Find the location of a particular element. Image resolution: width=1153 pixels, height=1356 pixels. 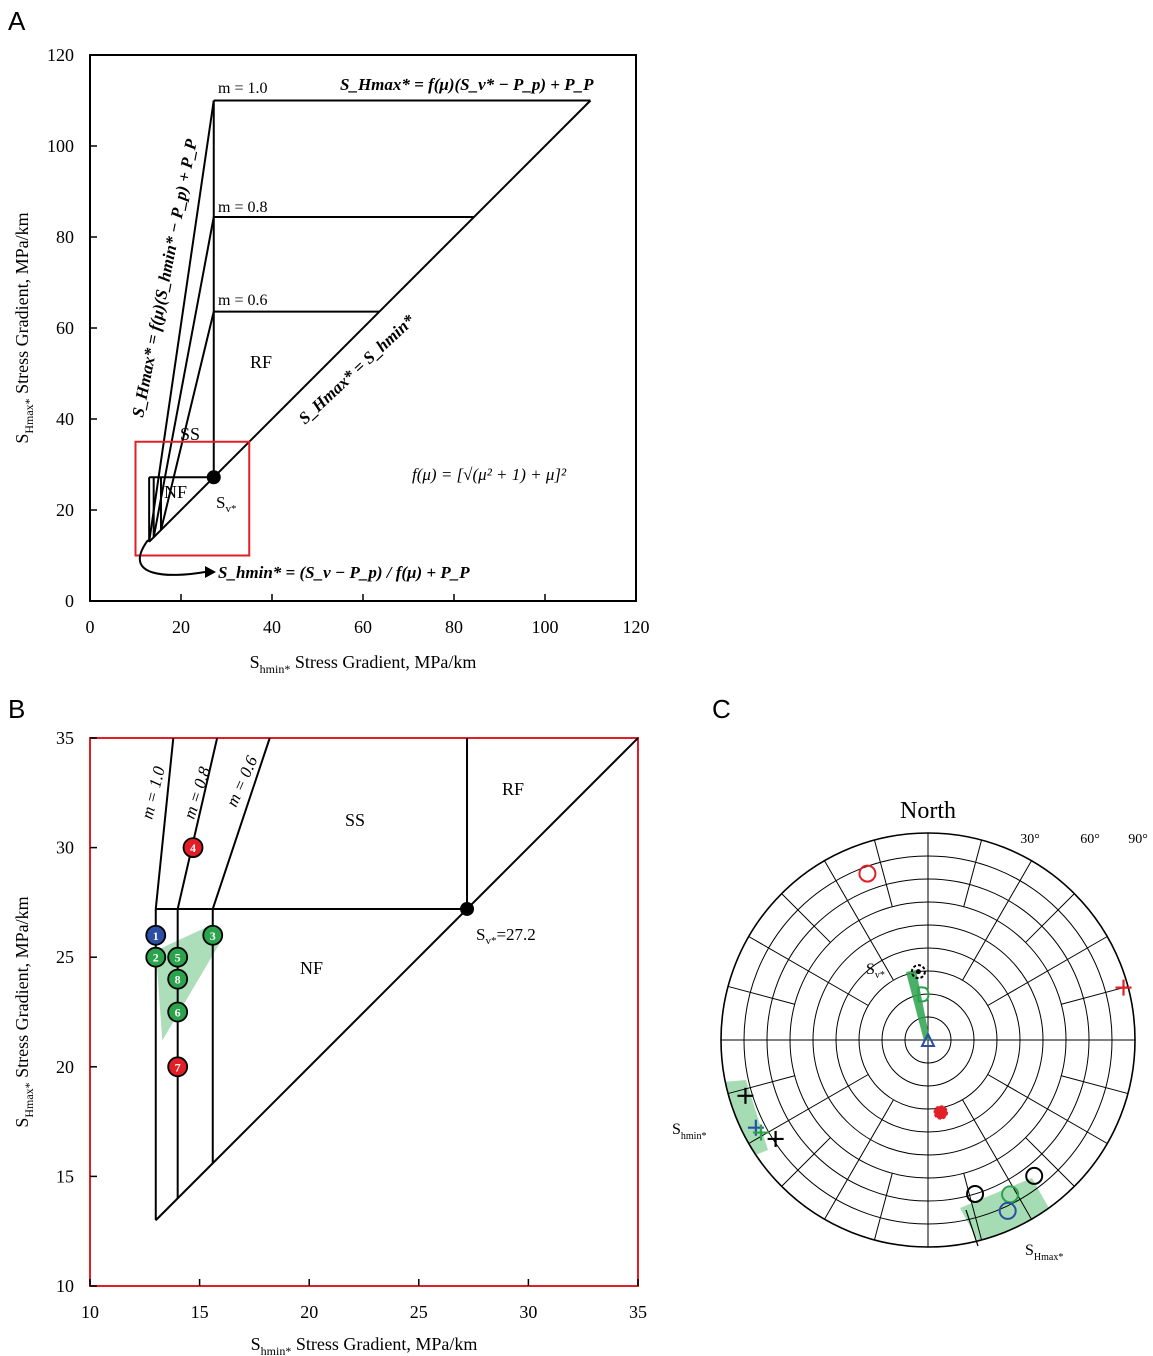

symbol-circle-x is located at coordinates (941, 1112).